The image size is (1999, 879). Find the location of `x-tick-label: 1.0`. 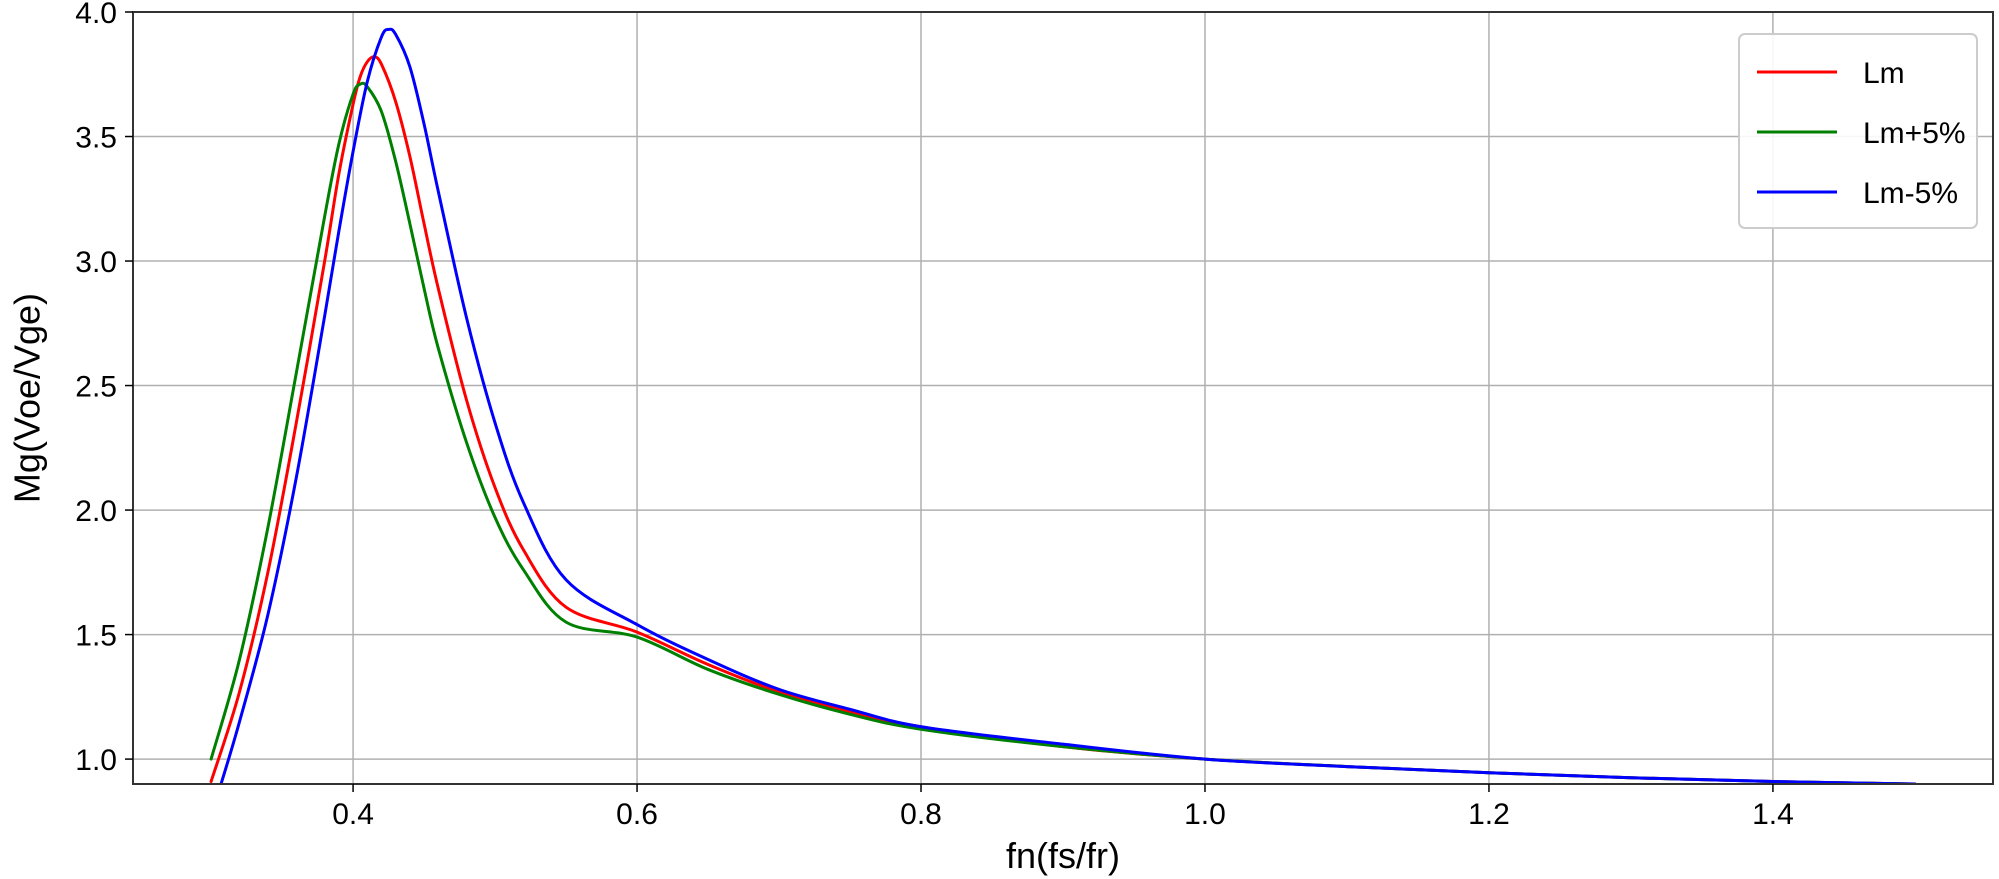

x-tick-label: 1.0 is located at coordinates (1205, 814).